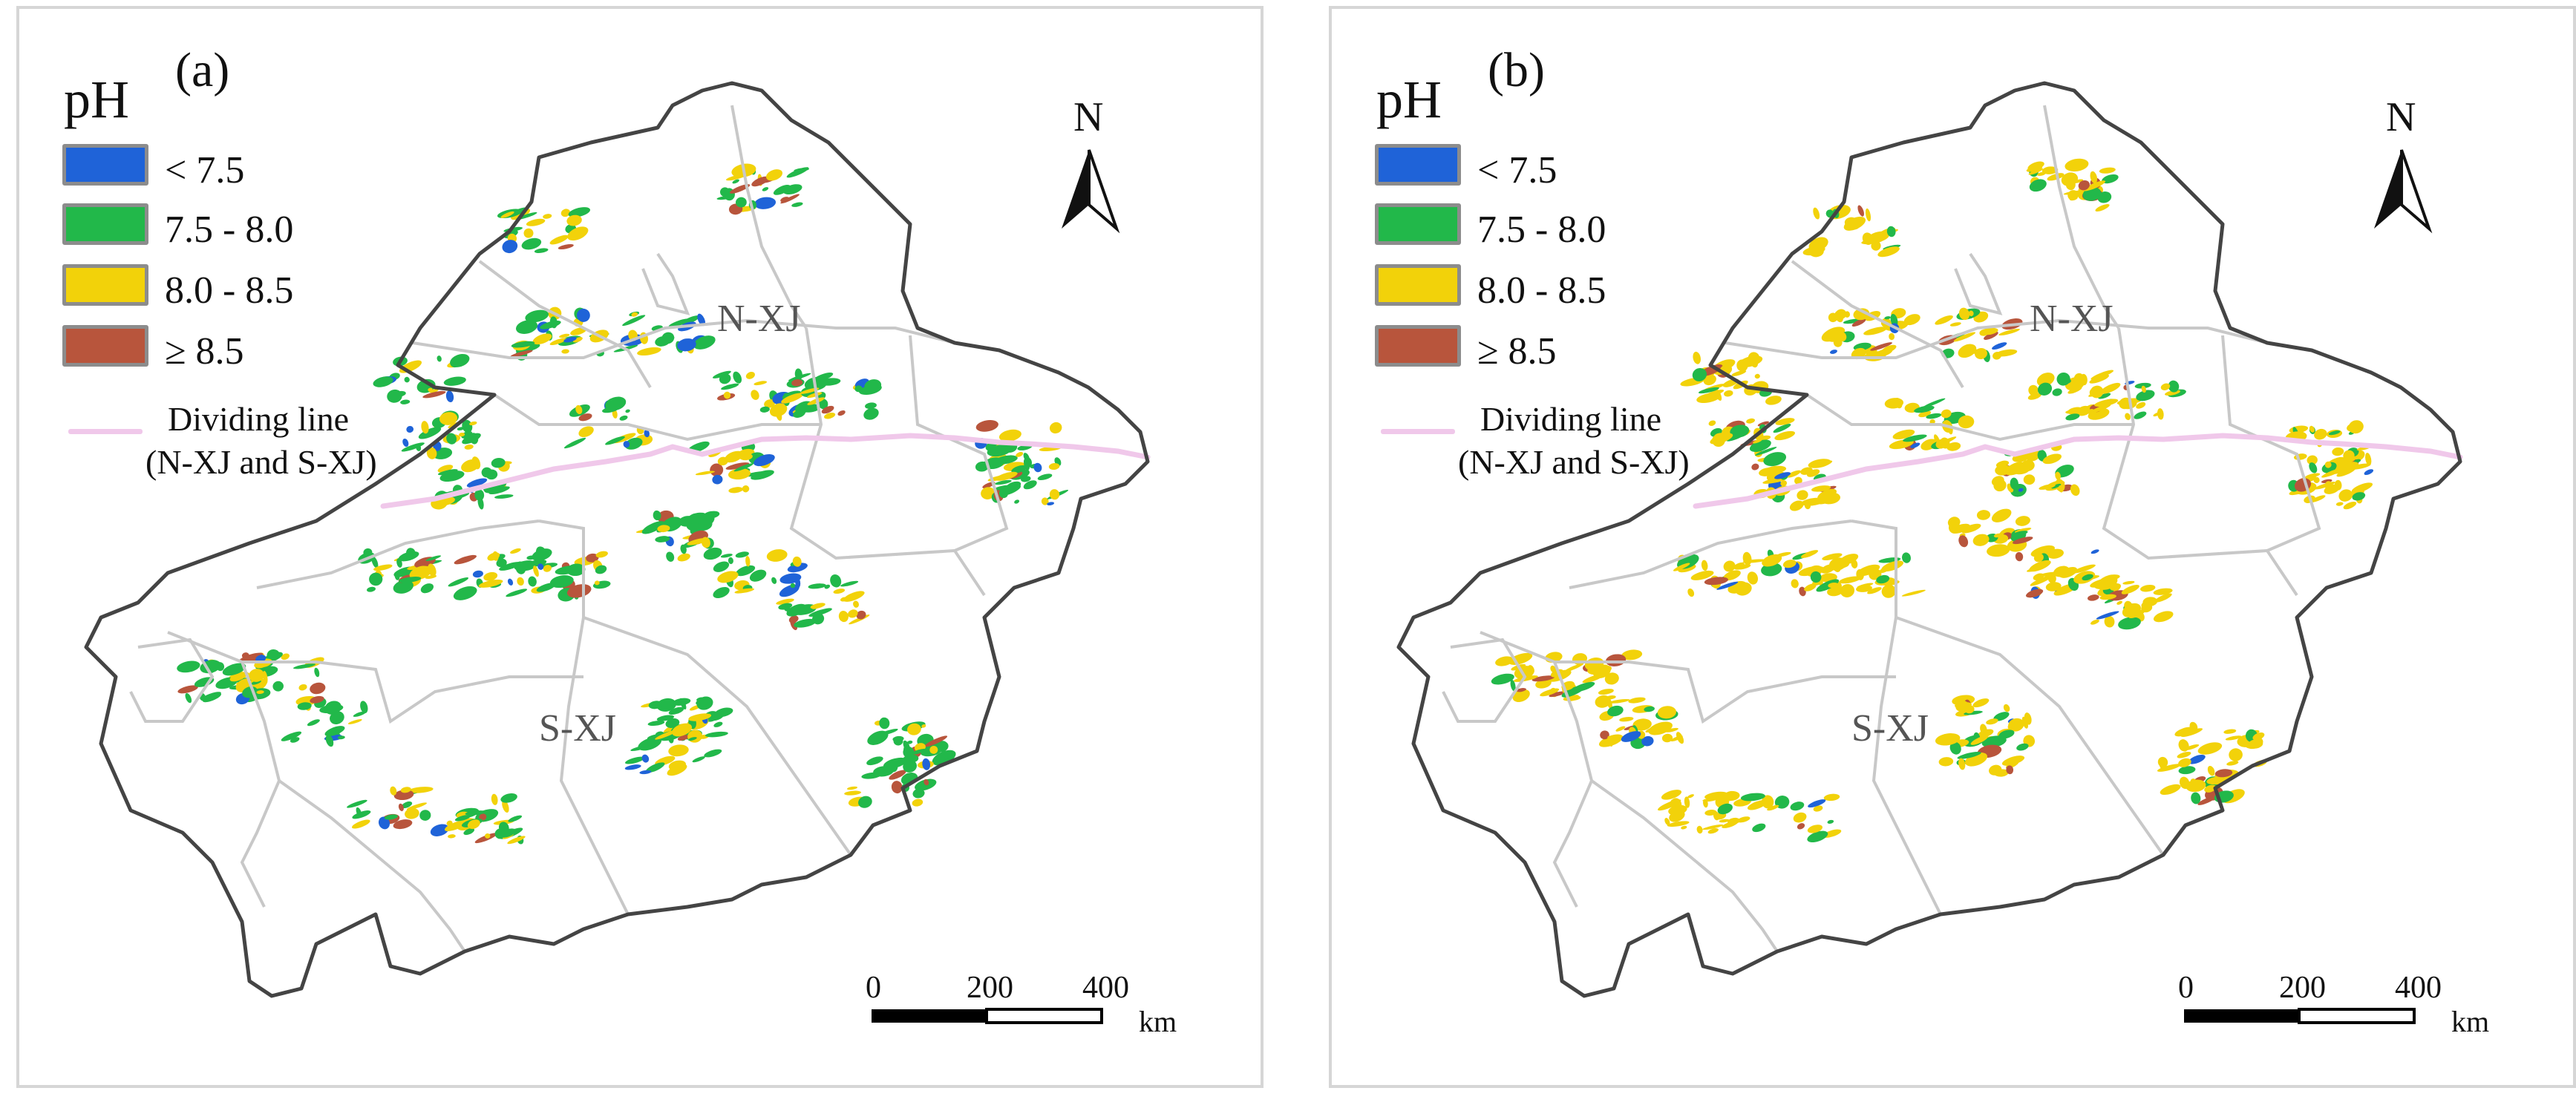 The image size is (2576, 1108). I want to click on region-label-south: S-XJ, so click(1890, 728).